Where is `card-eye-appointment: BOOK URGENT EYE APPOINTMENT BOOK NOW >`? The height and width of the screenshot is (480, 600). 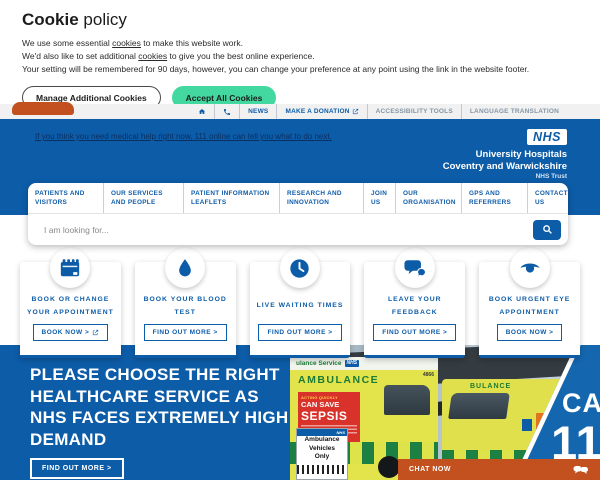
card-eye-appointment: BOOK URGENT EYE APPOINTMENT BOOK NOW > is located at coordinates (529, 303).